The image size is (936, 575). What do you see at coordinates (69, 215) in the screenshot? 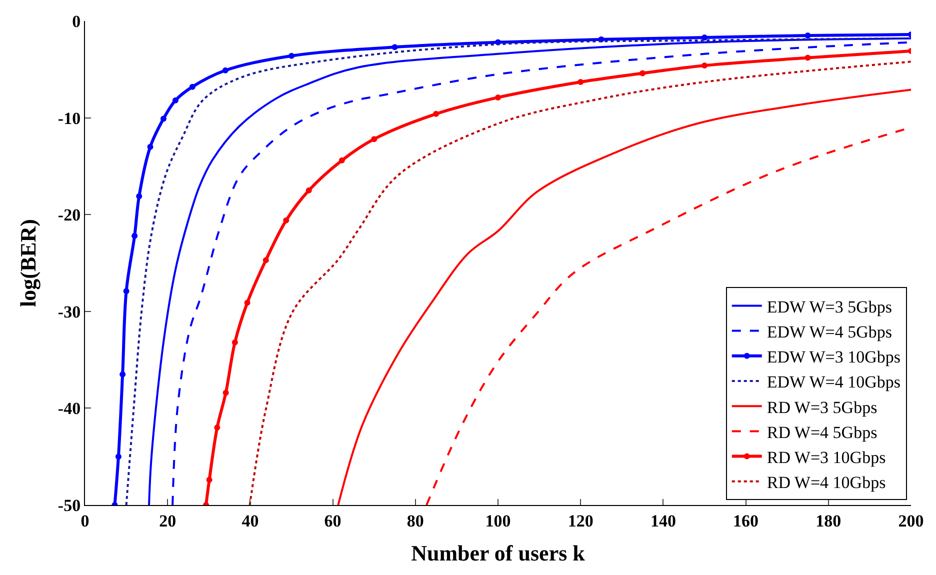
I see `y-tick-label: -20` at bounding box center [69, 215].